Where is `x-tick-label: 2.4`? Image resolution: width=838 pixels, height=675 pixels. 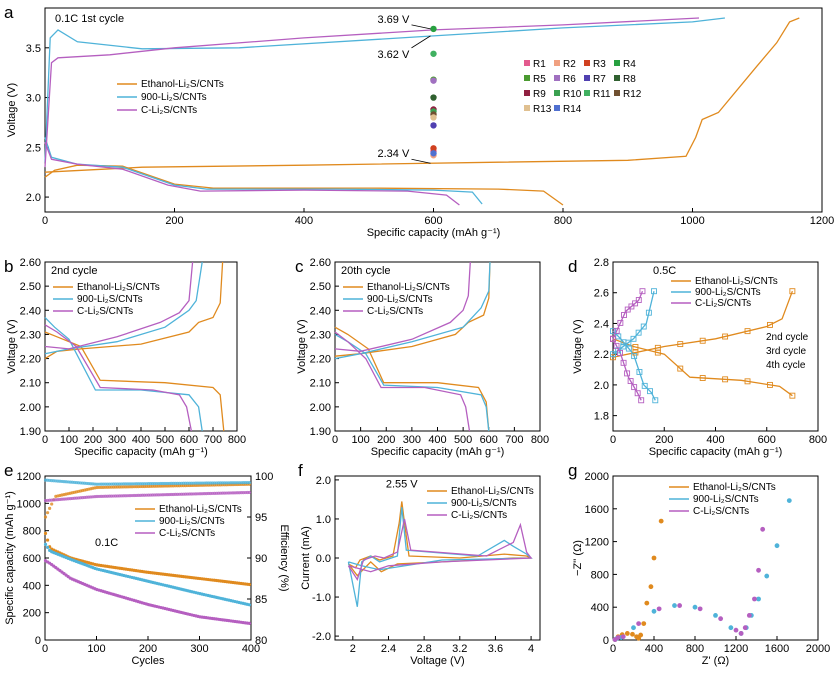 x-tick-label: 2.4 is located at coordinates (388, 649).